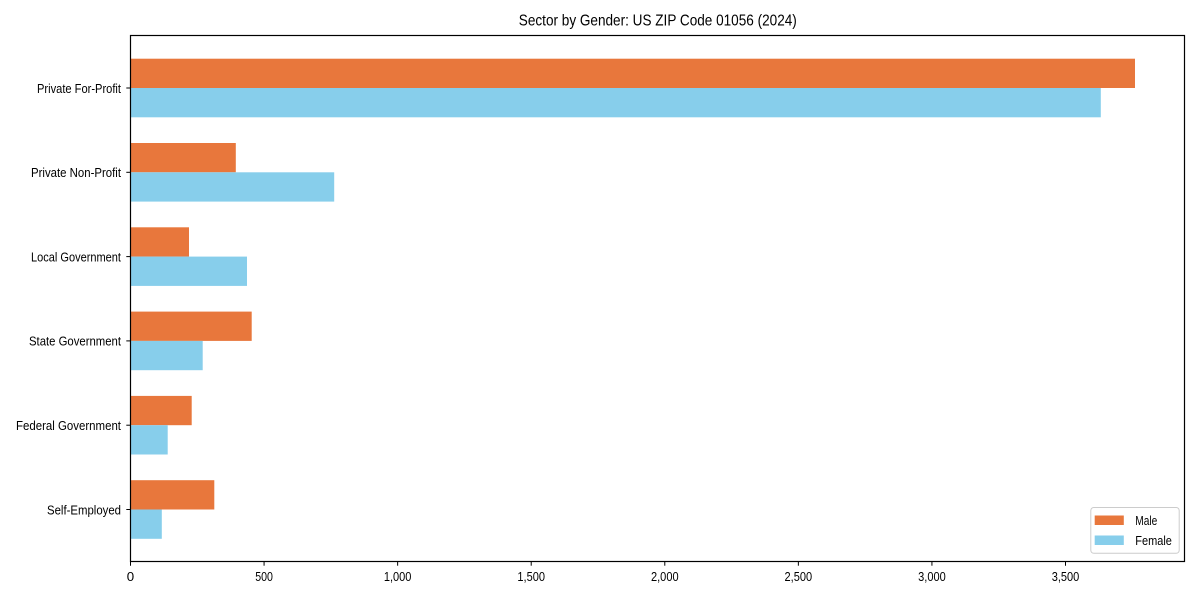 This screenshot has width=1200, height=600. What do you see at coordinates (932, 576) in the screenshot?
I see `svg-text: 3,000` at bounding box center [932, 576].